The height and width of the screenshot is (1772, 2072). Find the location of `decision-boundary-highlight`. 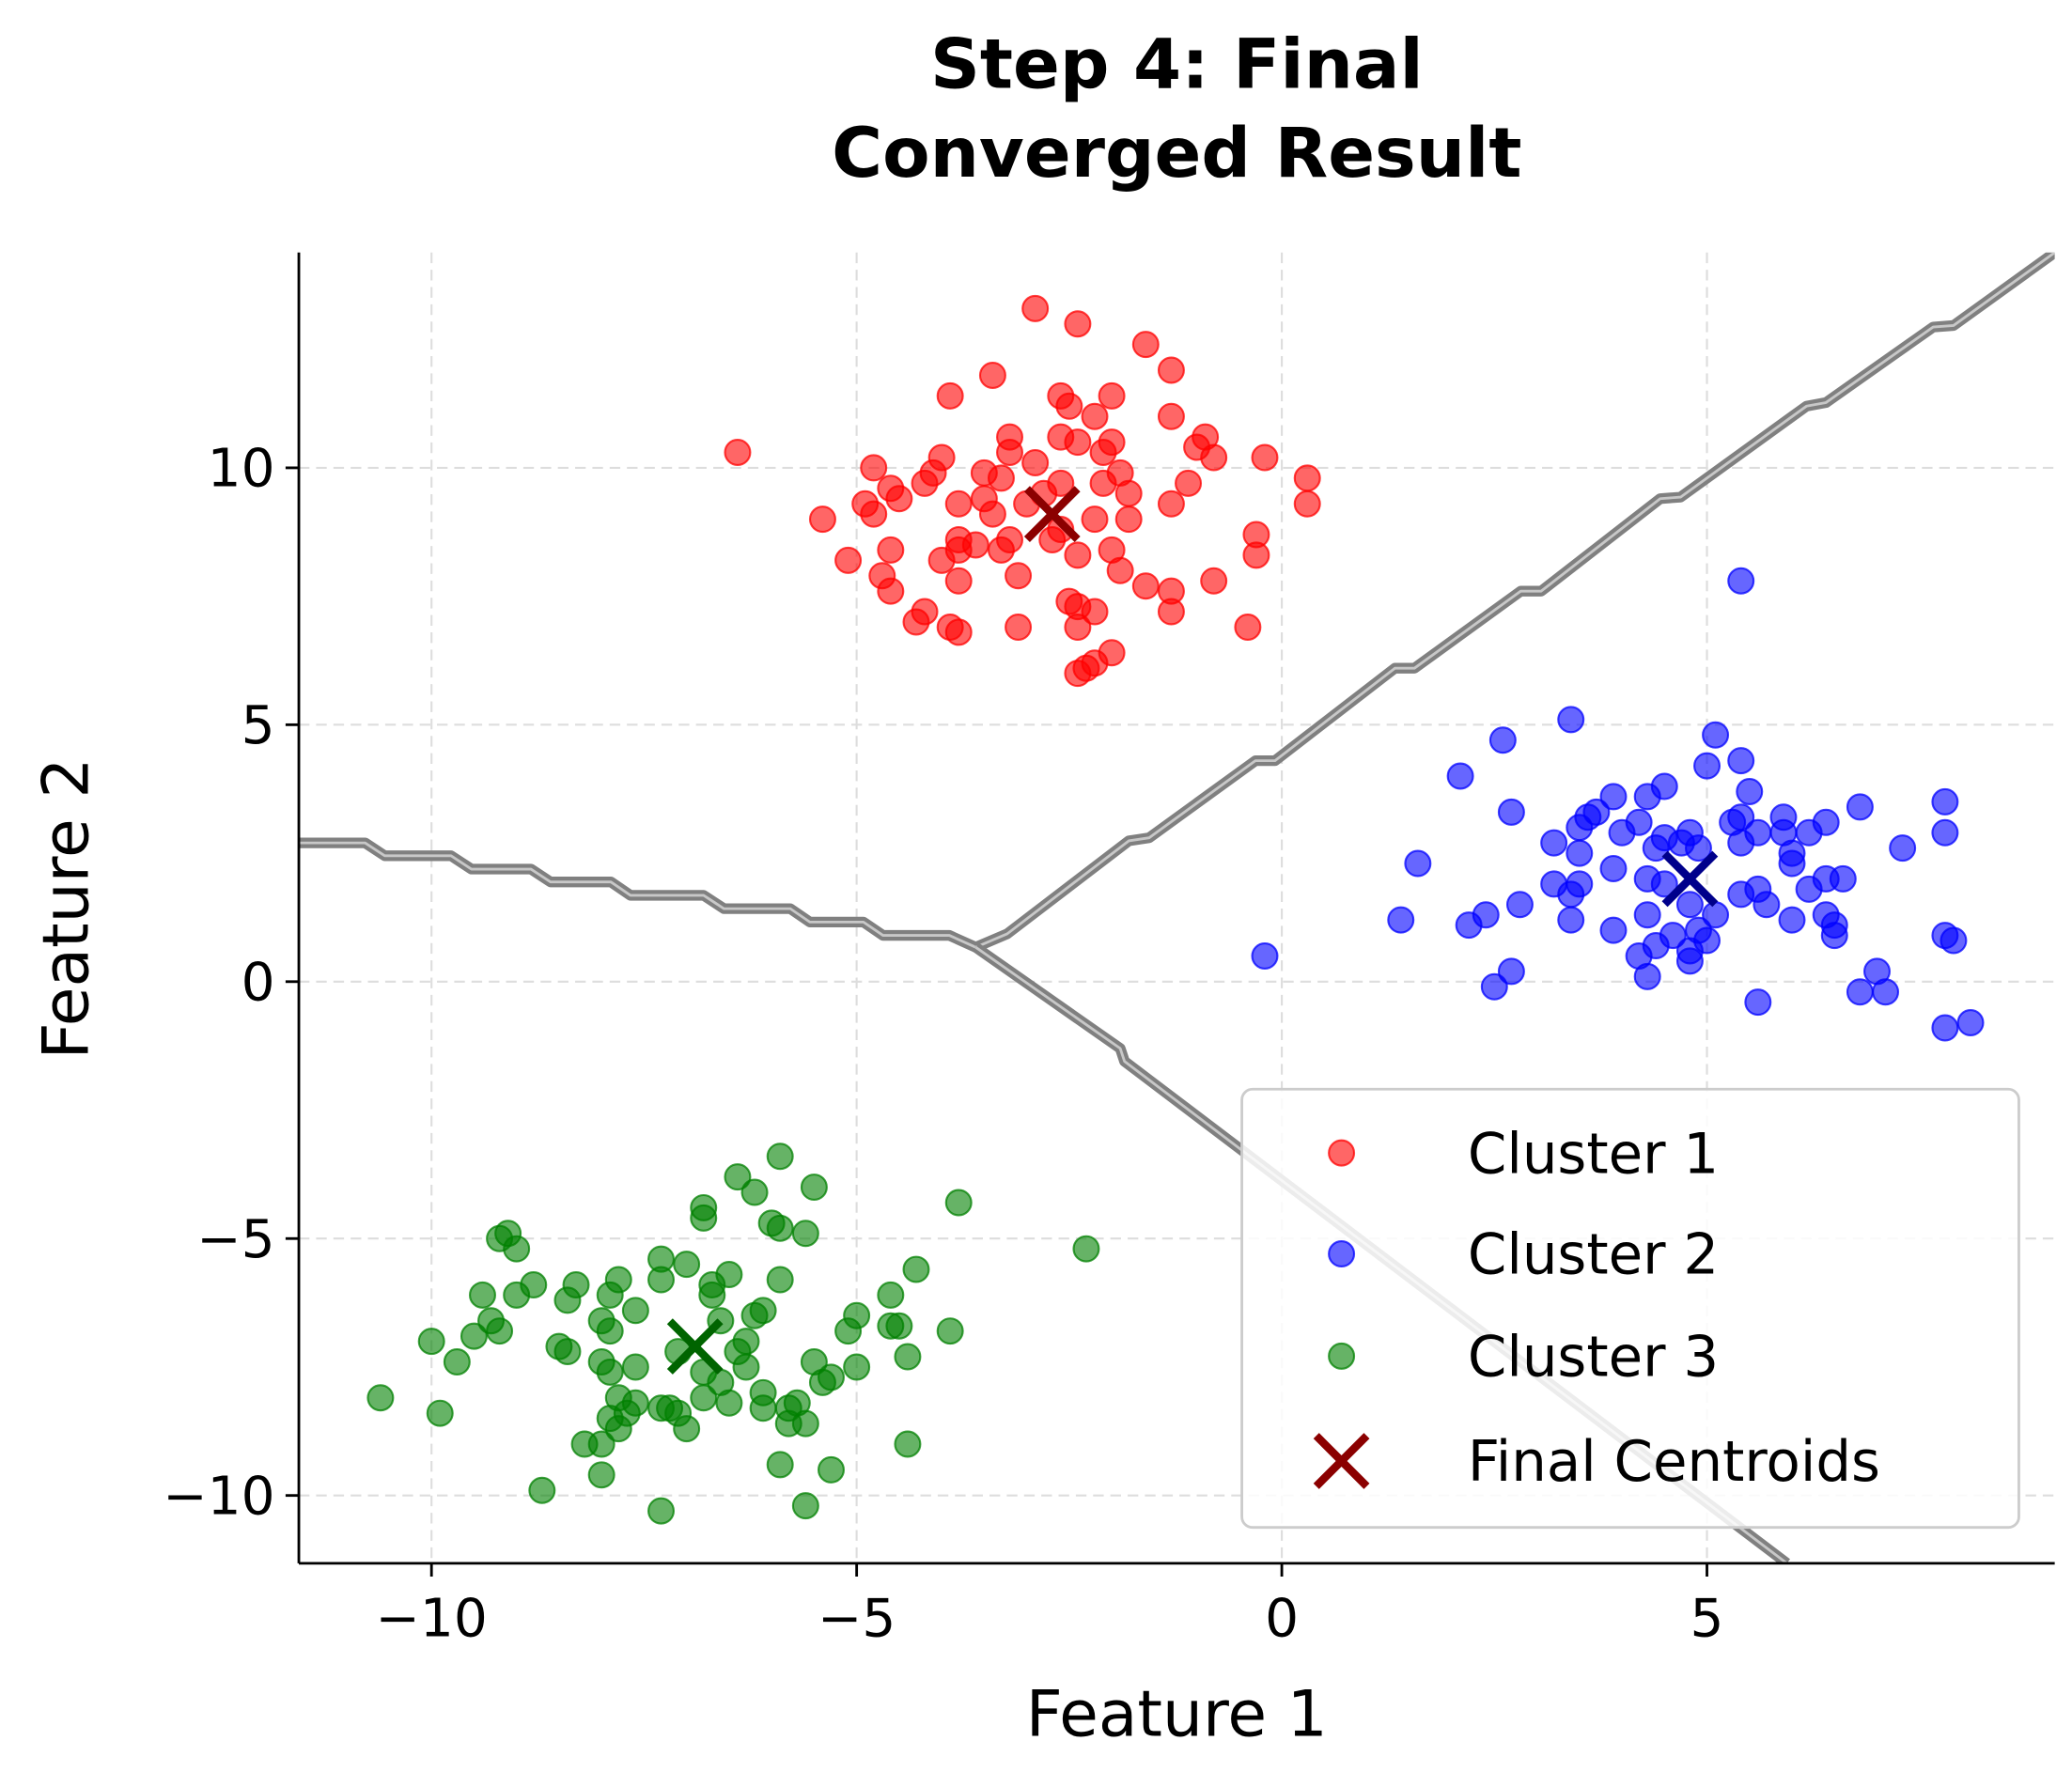

decision-boundary-highlight is located at coordinates (637, 895).